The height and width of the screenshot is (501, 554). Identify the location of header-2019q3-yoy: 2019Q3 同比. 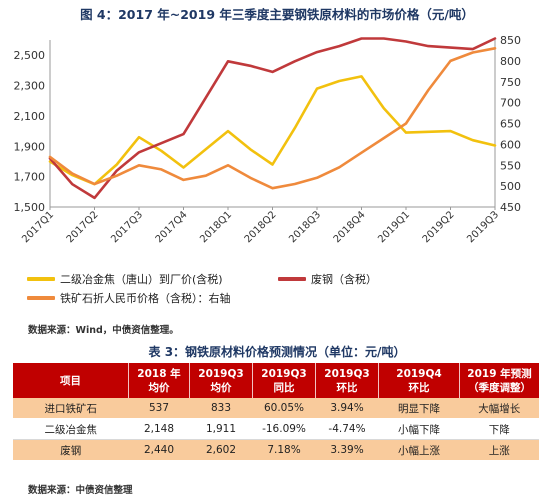
(284, 380).